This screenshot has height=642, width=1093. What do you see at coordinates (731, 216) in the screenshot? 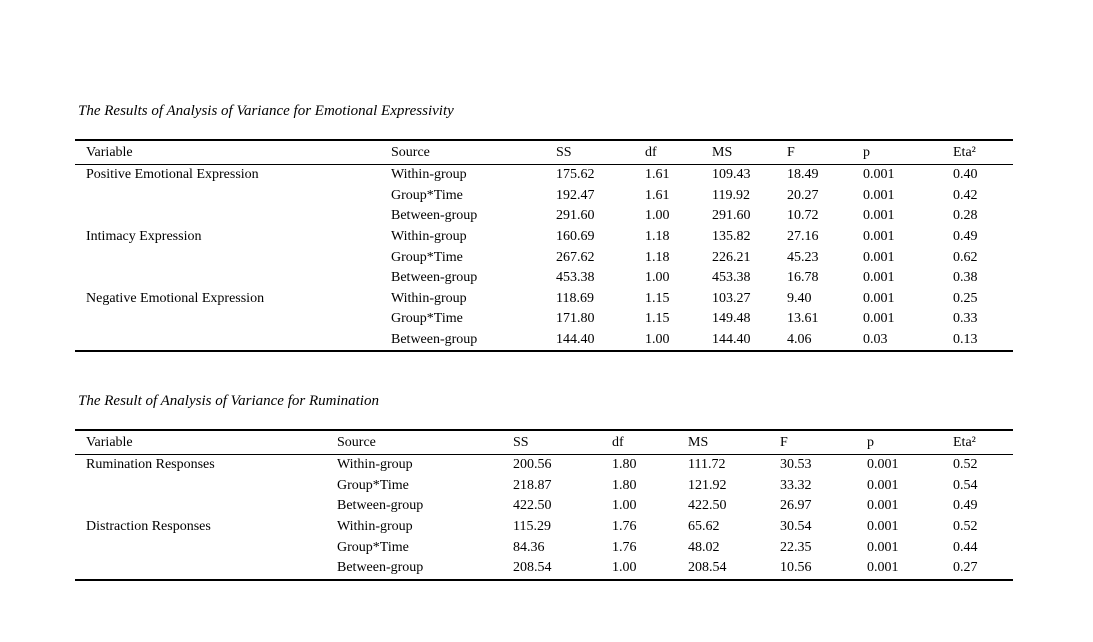
I see `value-cell: 291.60` at bounding box center [731, 216].